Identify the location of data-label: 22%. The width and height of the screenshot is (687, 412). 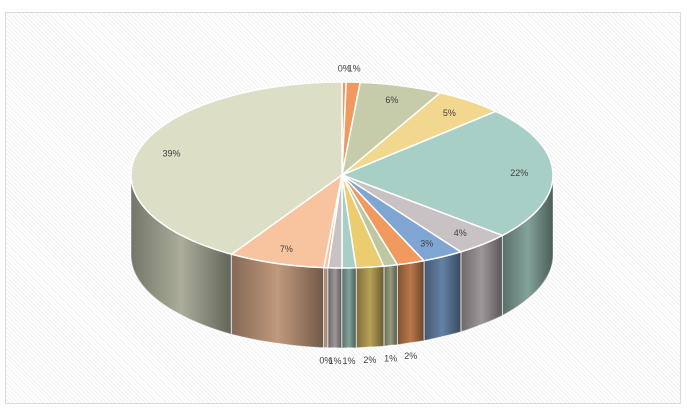
(519, 173).